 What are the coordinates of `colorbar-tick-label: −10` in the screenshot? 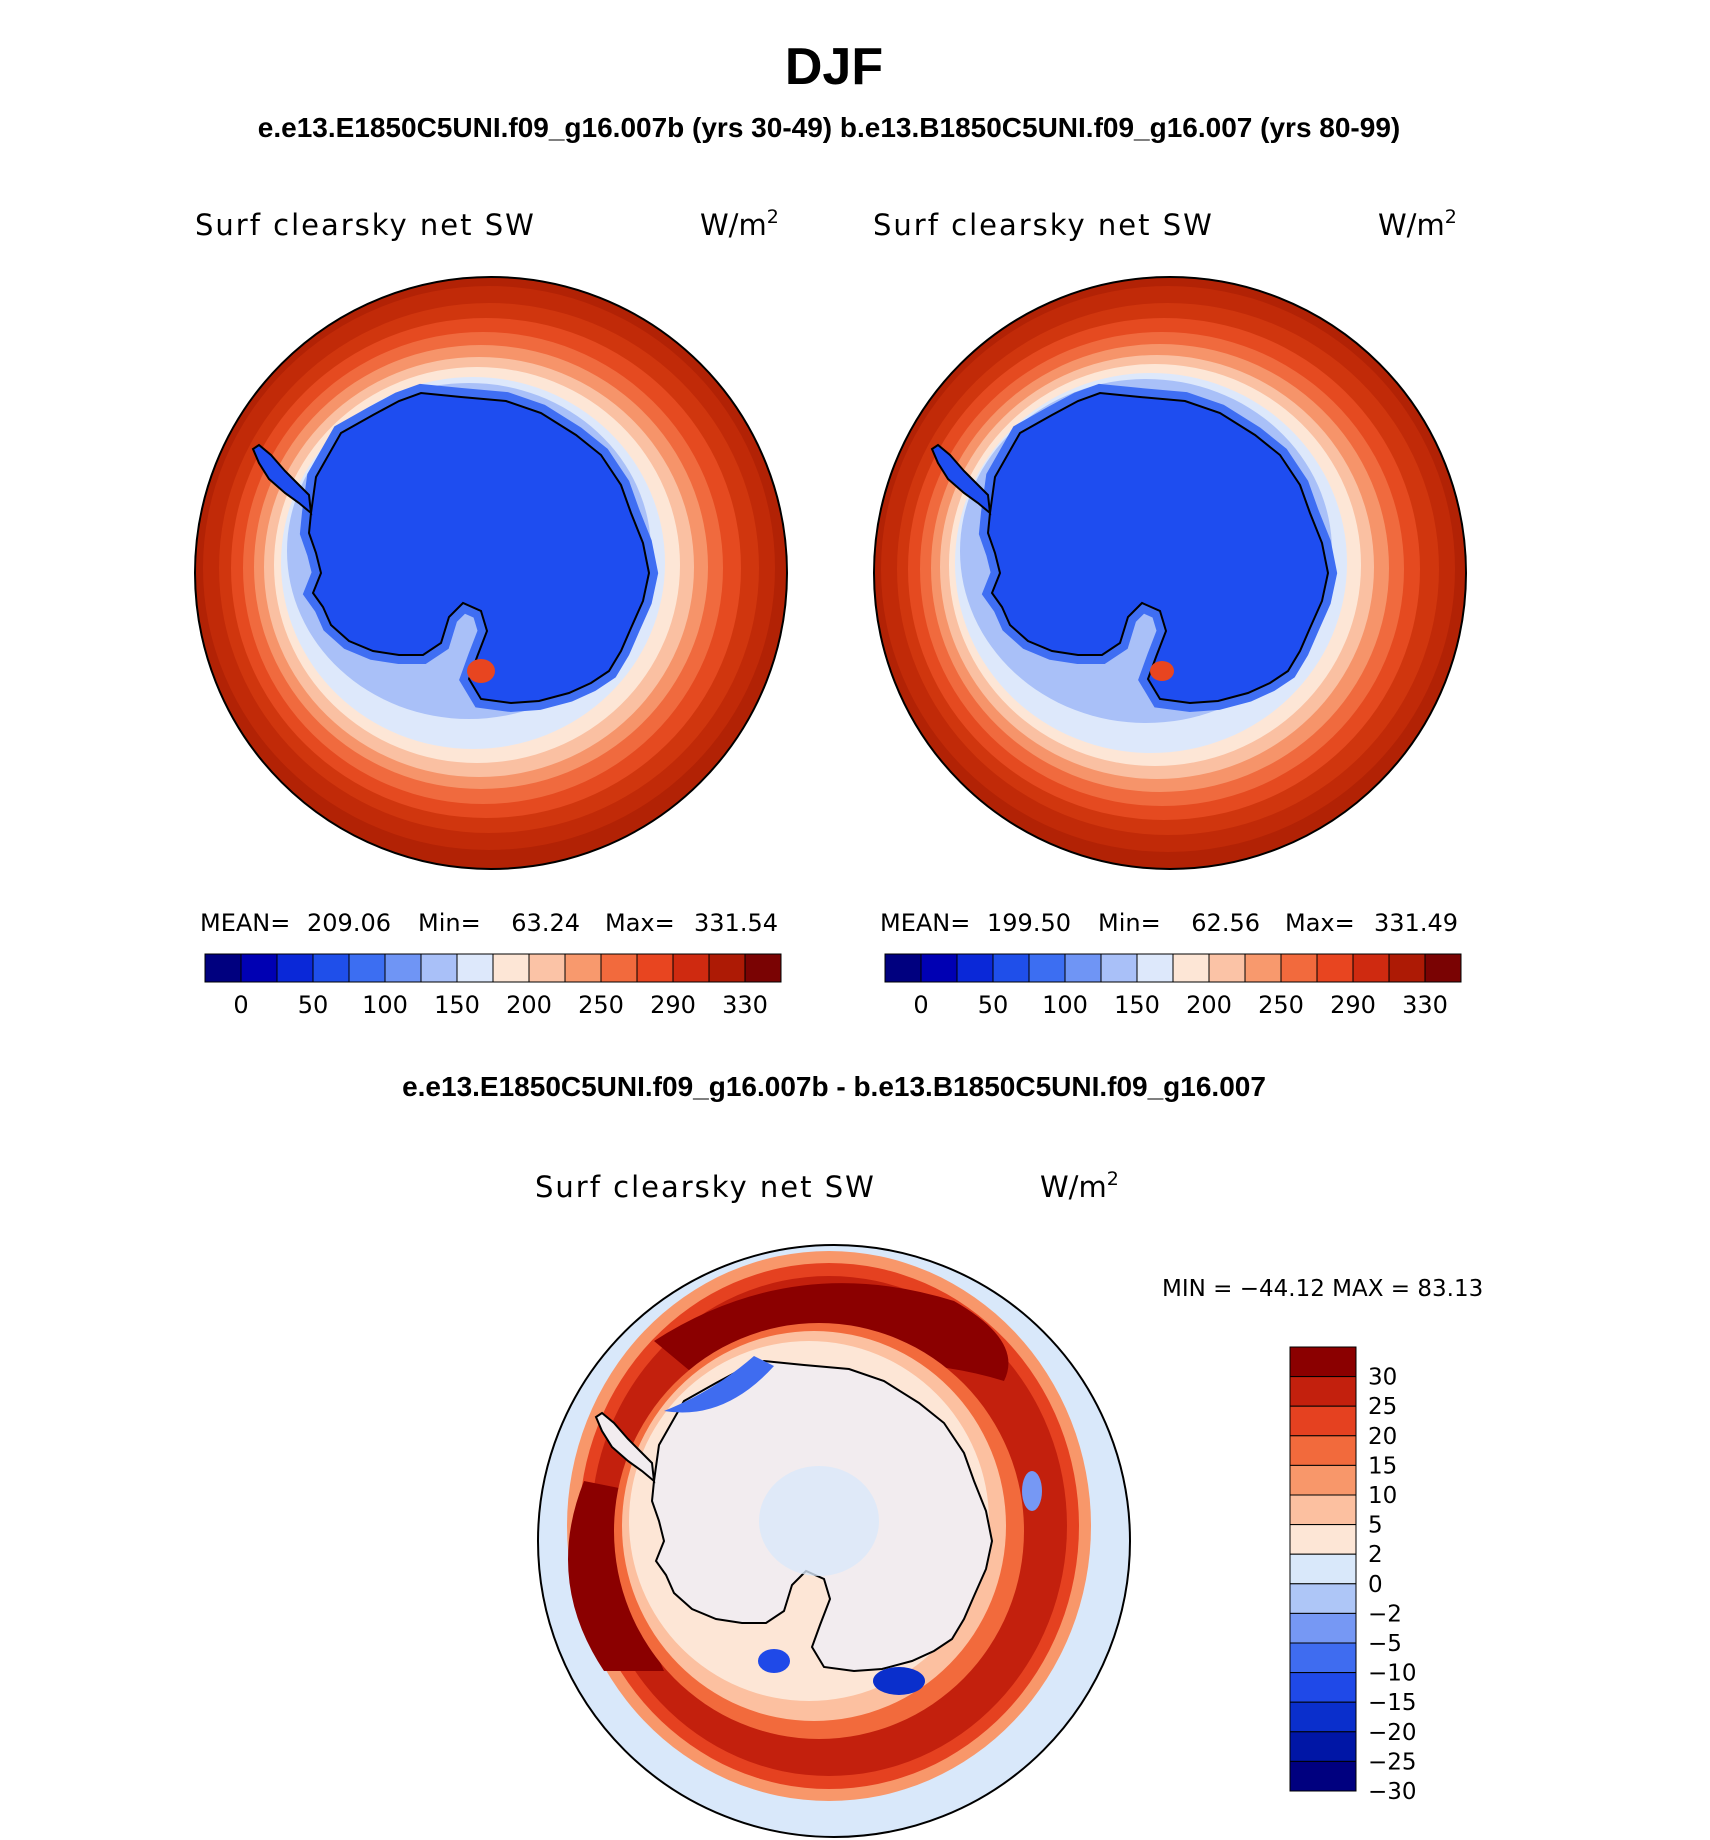 It's located at (1392, 1674).